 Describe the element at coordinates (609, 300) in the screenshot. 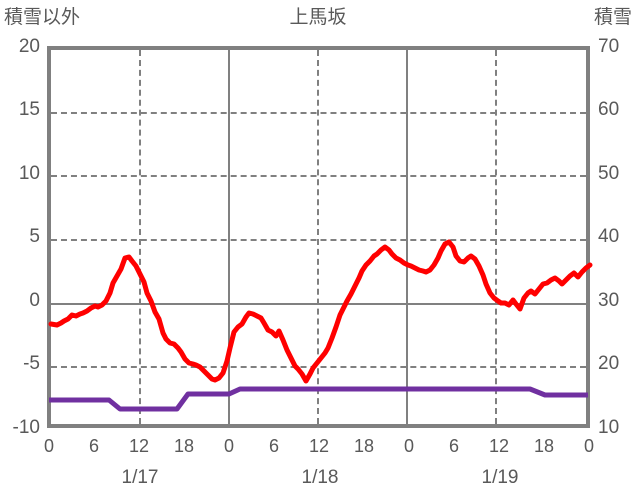

I see `y-tick-right-4: 30` at that location.